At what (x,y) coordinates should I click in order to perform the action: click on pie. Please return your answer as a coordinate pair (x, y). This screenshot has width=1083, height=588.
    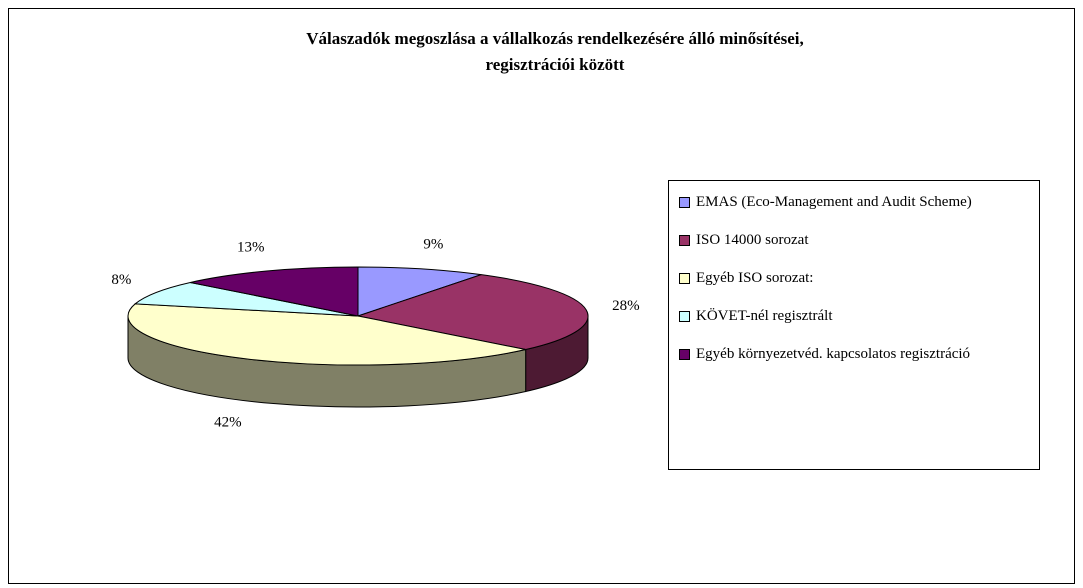
    Looking at the image, I should click on (358, 337).